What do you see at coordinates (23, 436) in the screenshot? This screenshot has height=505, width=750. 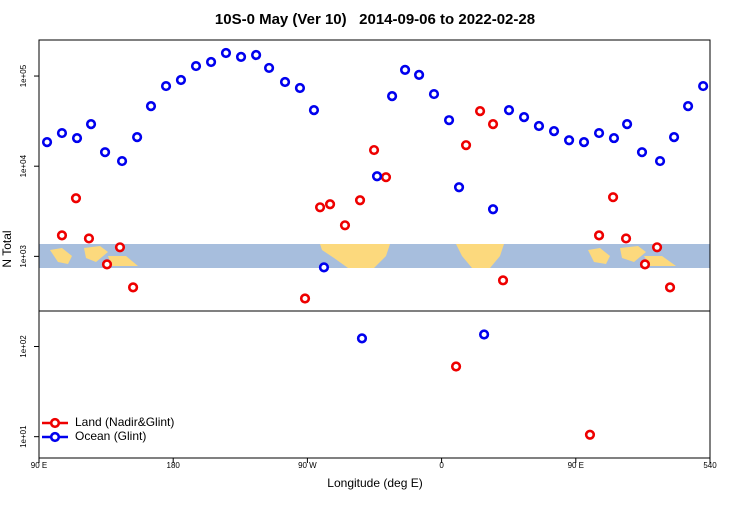 I see `y-tick-label: 1e+01` at bounding box center [23, 436].